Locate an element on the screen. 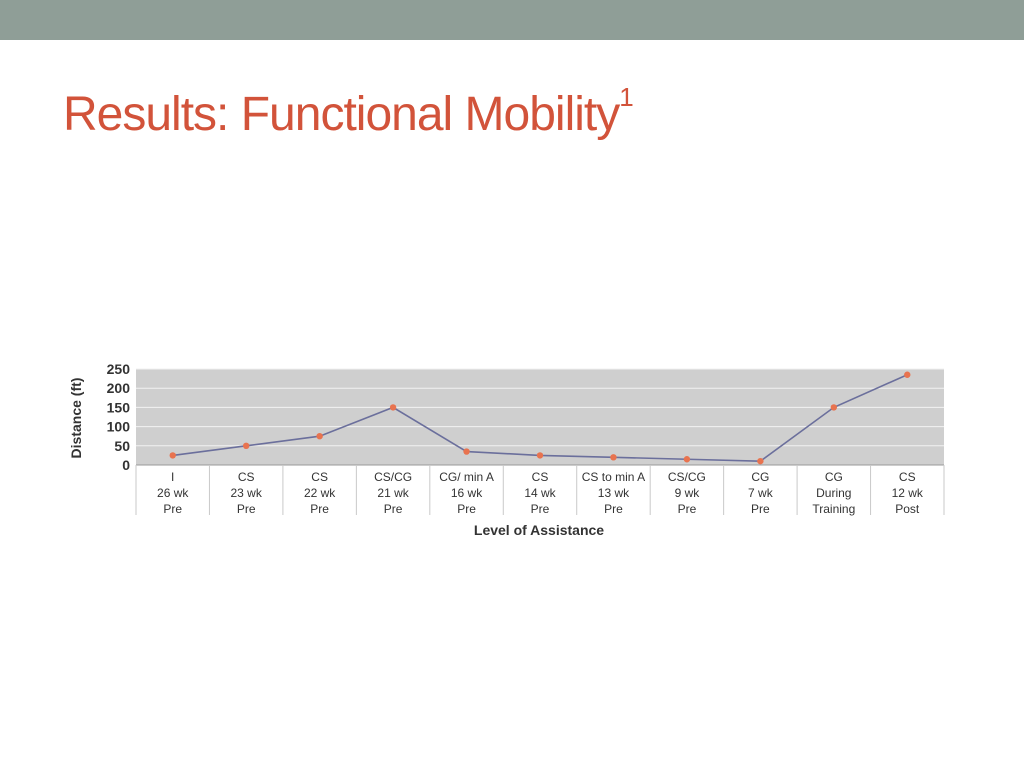  x-tick-label: 23 wk is located at coordinates (247, 493).